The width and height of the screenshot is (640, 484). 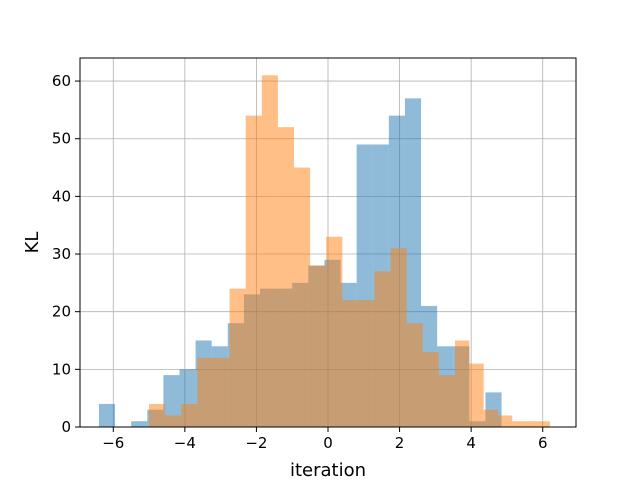 What do you see at coordinates (185, 443) in the screenshot?
I see `x-tick-label-1: −4` at bounding box center [185, 443].